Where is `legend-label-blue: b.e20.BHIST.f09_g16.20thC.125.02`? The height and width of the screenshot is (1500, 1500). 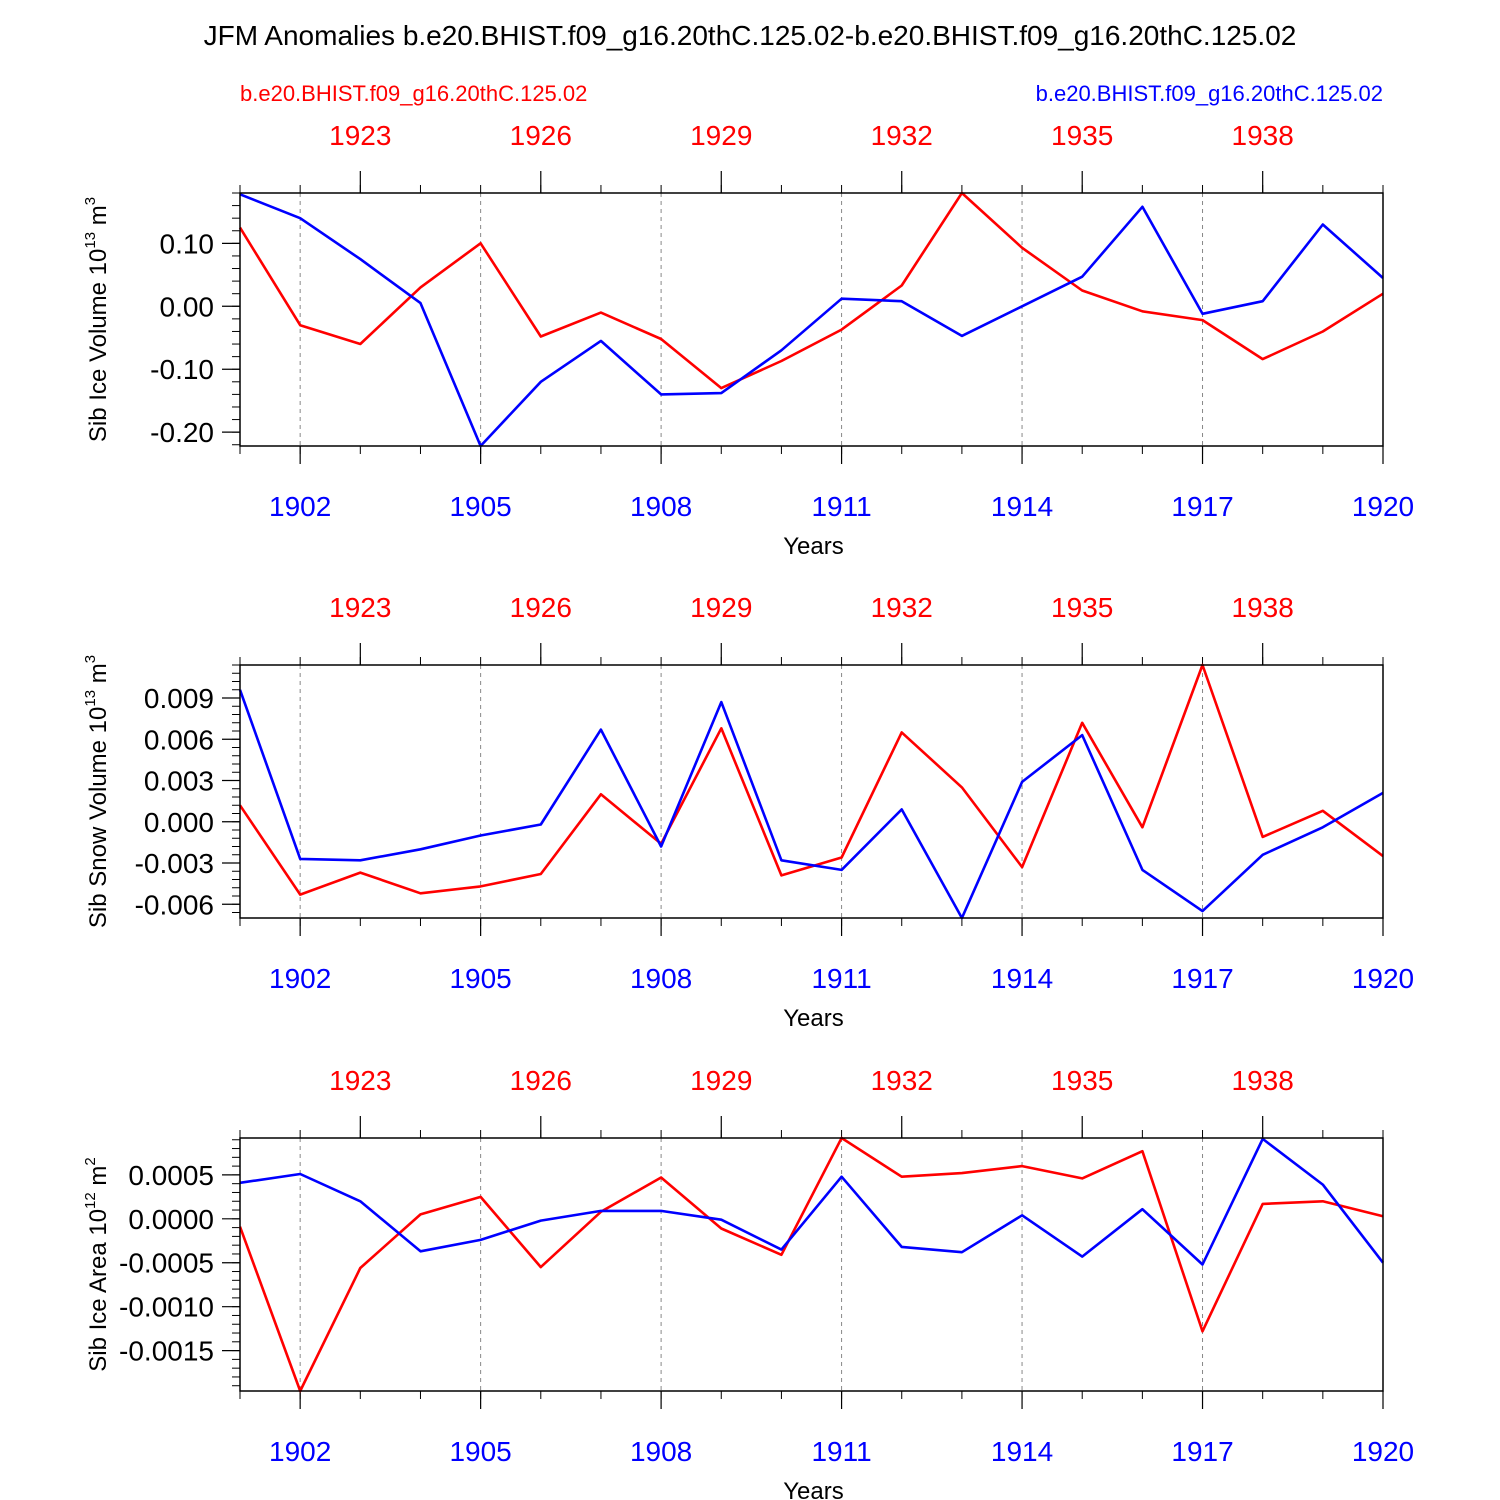 legend-label-blue: b.e20.BHIST.f09_g16.20thC.125.02 is located at coordinates (1209, 93).